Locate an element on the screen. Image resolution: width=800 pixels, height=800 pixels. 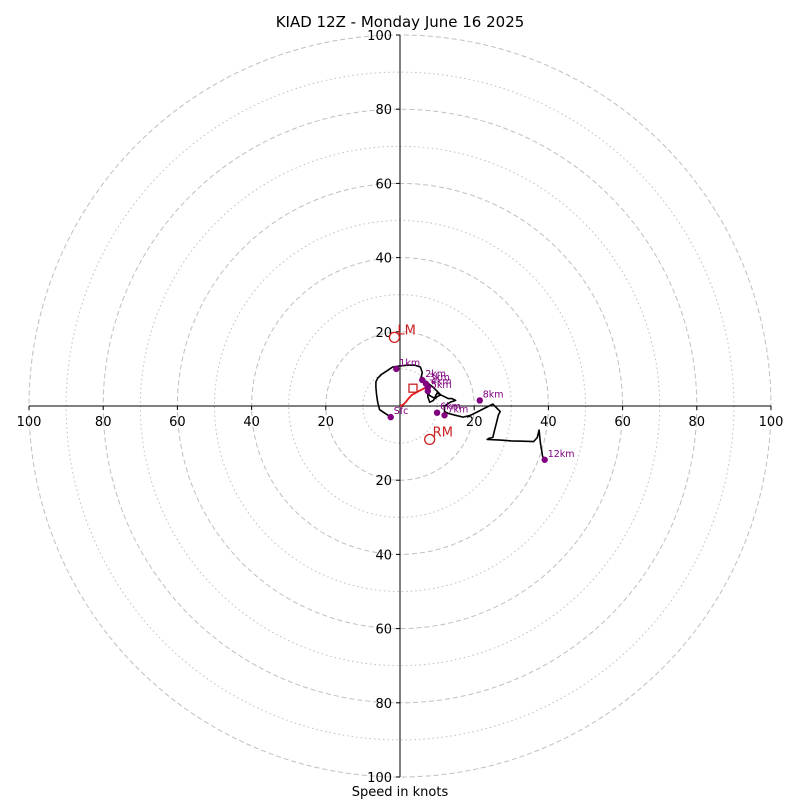
height-marker-7km is located at coordinates (444, 415).